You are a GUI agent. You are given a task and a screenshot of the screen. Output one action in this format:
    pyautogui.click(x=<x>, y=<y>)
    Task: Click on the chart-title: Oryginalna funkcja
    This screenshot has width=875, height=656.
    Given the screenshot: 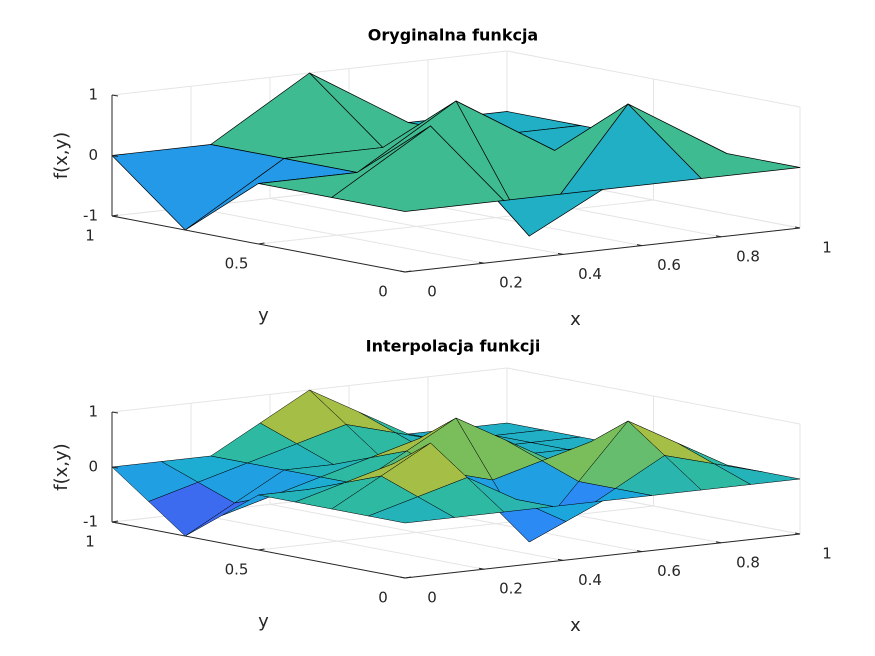 What is the action you would take?
    pyautogui.click(x=453, y=35)
    